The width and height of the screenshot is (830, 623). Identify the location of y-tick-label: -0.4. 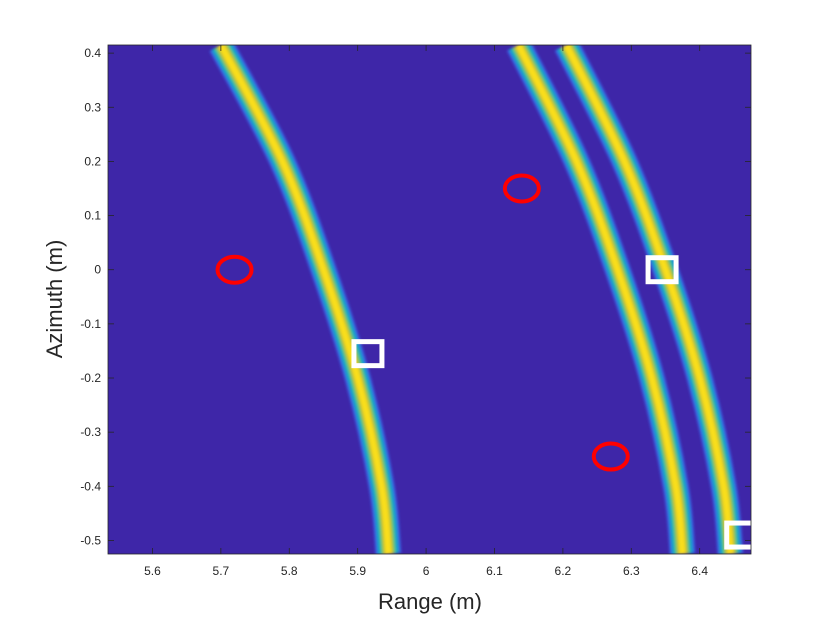
(90, 486).